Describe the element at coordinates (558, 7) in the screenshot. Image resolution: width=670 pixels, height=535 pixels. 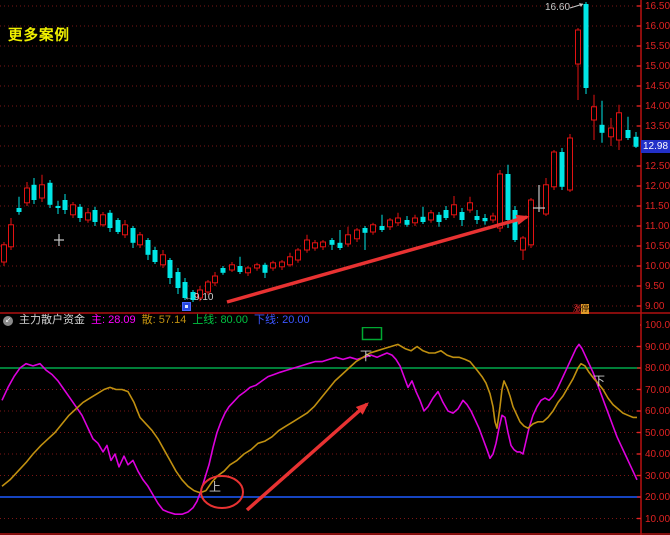
I see `high-price-annotation: 16.60` at that location.